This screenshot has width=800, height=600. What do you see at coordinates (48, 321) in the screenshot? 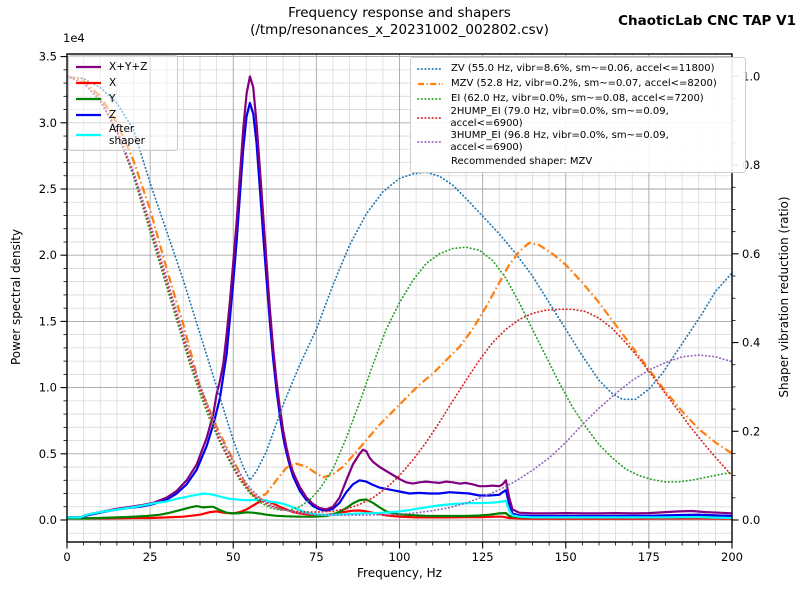
I see `tick-label: 1.5` at bounding box center [48, 321].